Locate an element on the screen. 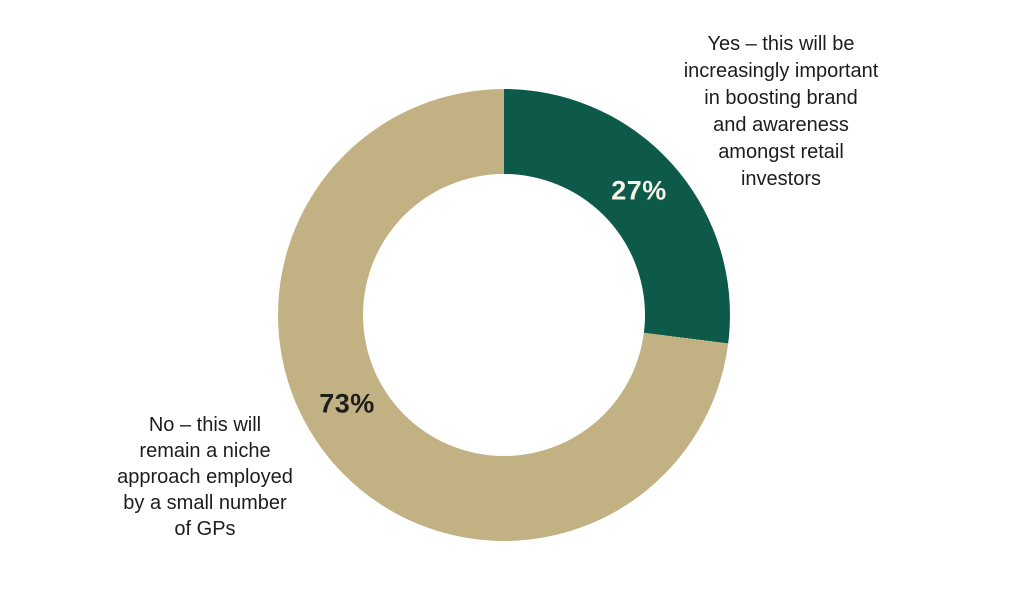 The width and height of the screenshot is (1024, 616). slice-value-label-no: 73% is located at coordinates (347, 403).